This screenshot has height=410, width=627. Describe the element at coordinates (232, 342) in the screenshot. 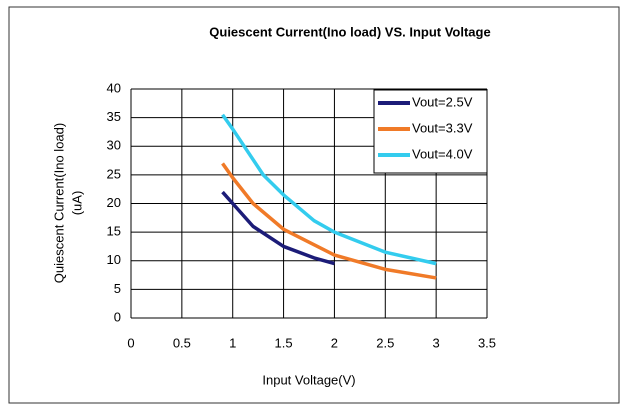

I see `x-tick-label: 1` at that location.